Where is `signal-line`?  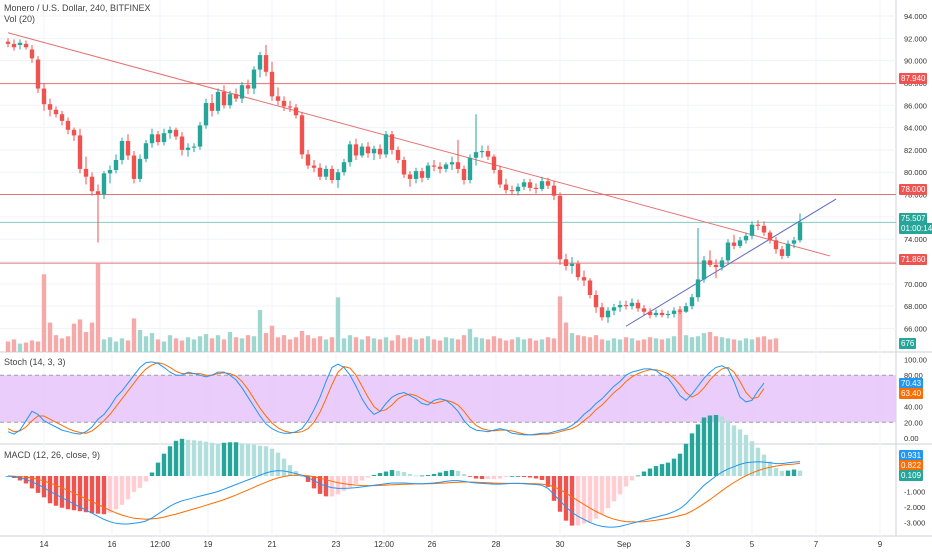
signal-line is located at coordinates (404, 492).